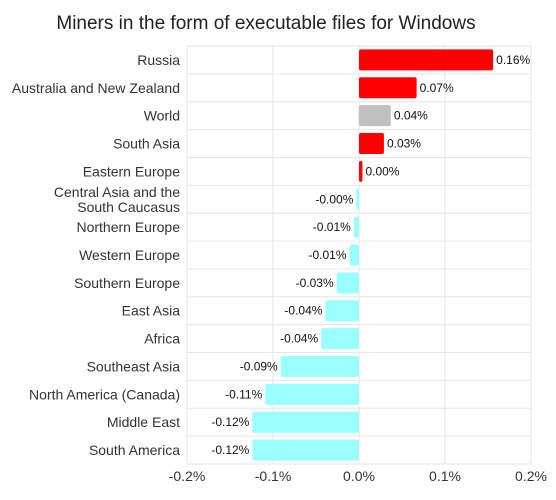 The height and width of the screenshot is (500, 556). Describe the element at coordinates (158, 60) in the screenshot. I see `category-label: Russia` at that location.